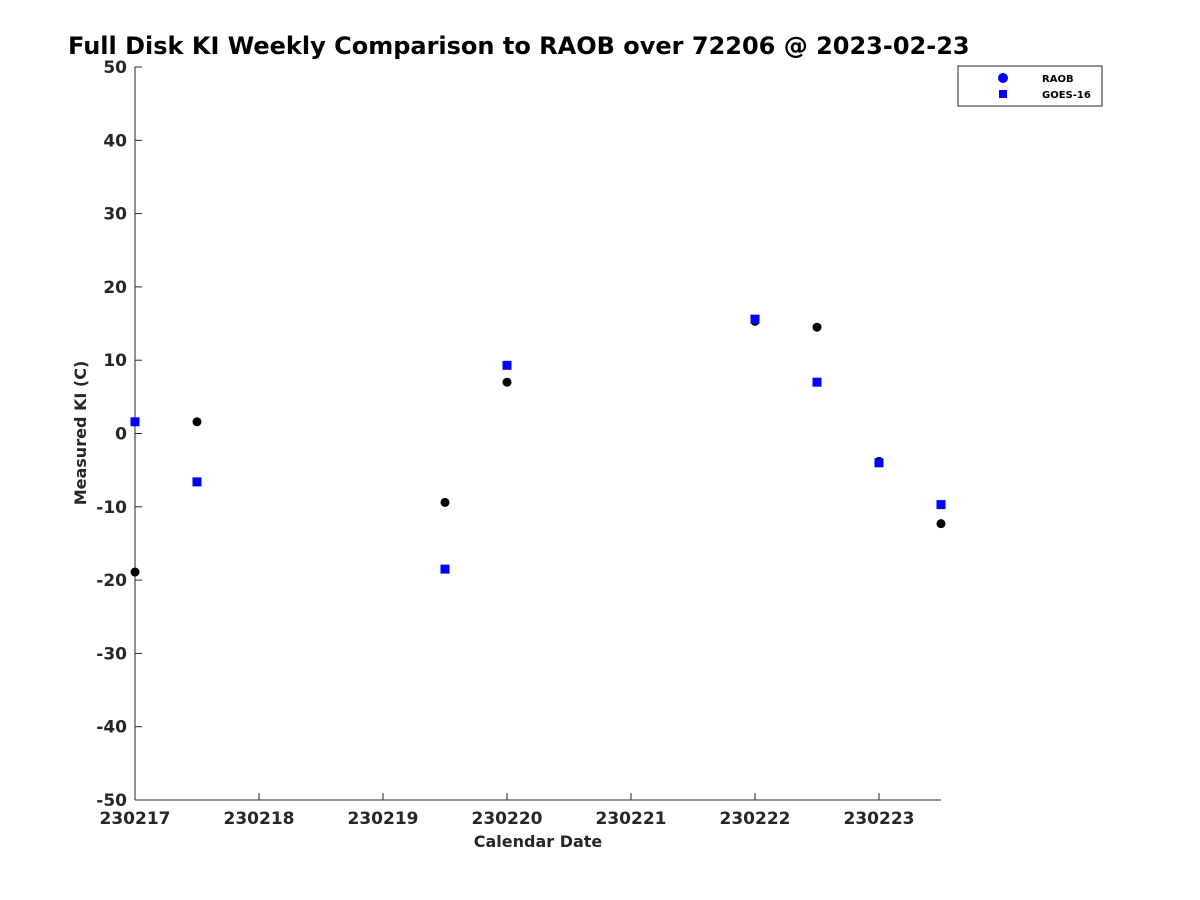 The width and height of the screenshot is (1200, 900). I want to click on x-tick-label: 230223, so click(879, 819).